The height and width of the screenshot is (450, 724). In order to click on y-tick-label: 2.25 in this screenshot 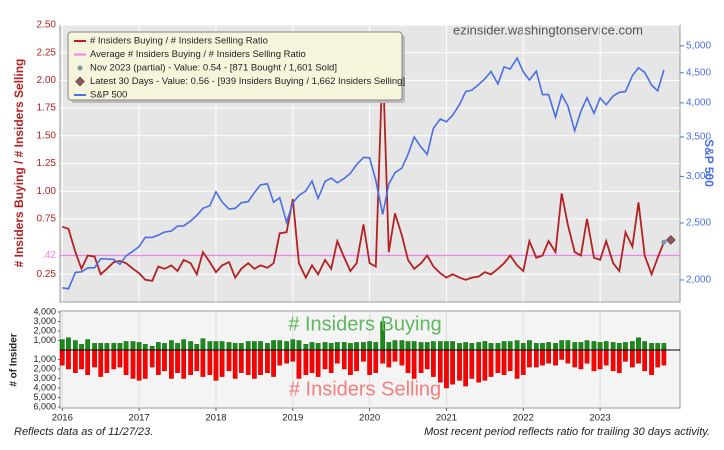, I will do `click(47, 52)`.